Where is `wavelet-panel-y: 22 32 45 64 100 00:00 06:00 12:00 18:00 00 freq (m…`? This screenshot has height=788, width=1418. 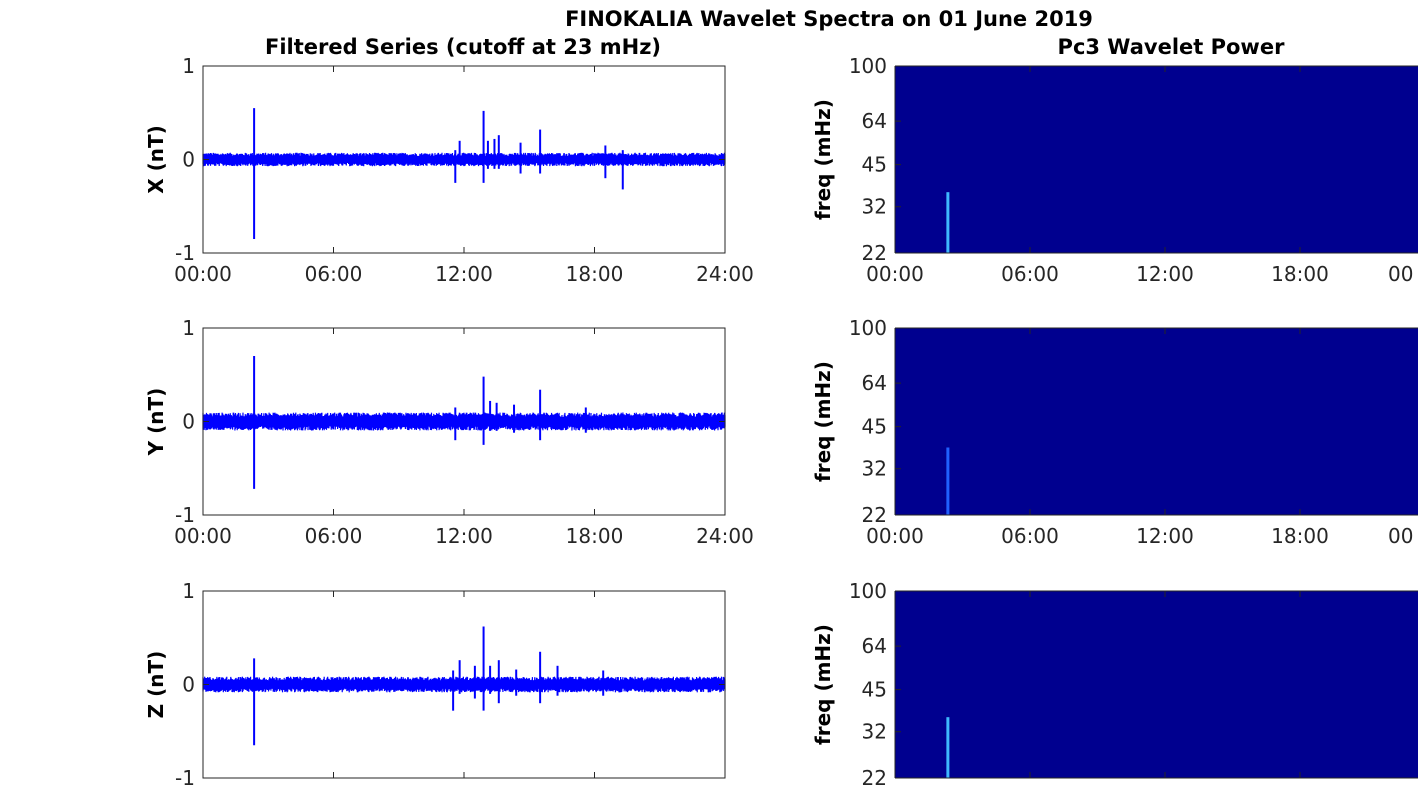 wavelet-panel-y: 22 32 45 64 100 00:00 06:00 12:00 18:00 00 freq (m… is located at coordinates (1114, 432).